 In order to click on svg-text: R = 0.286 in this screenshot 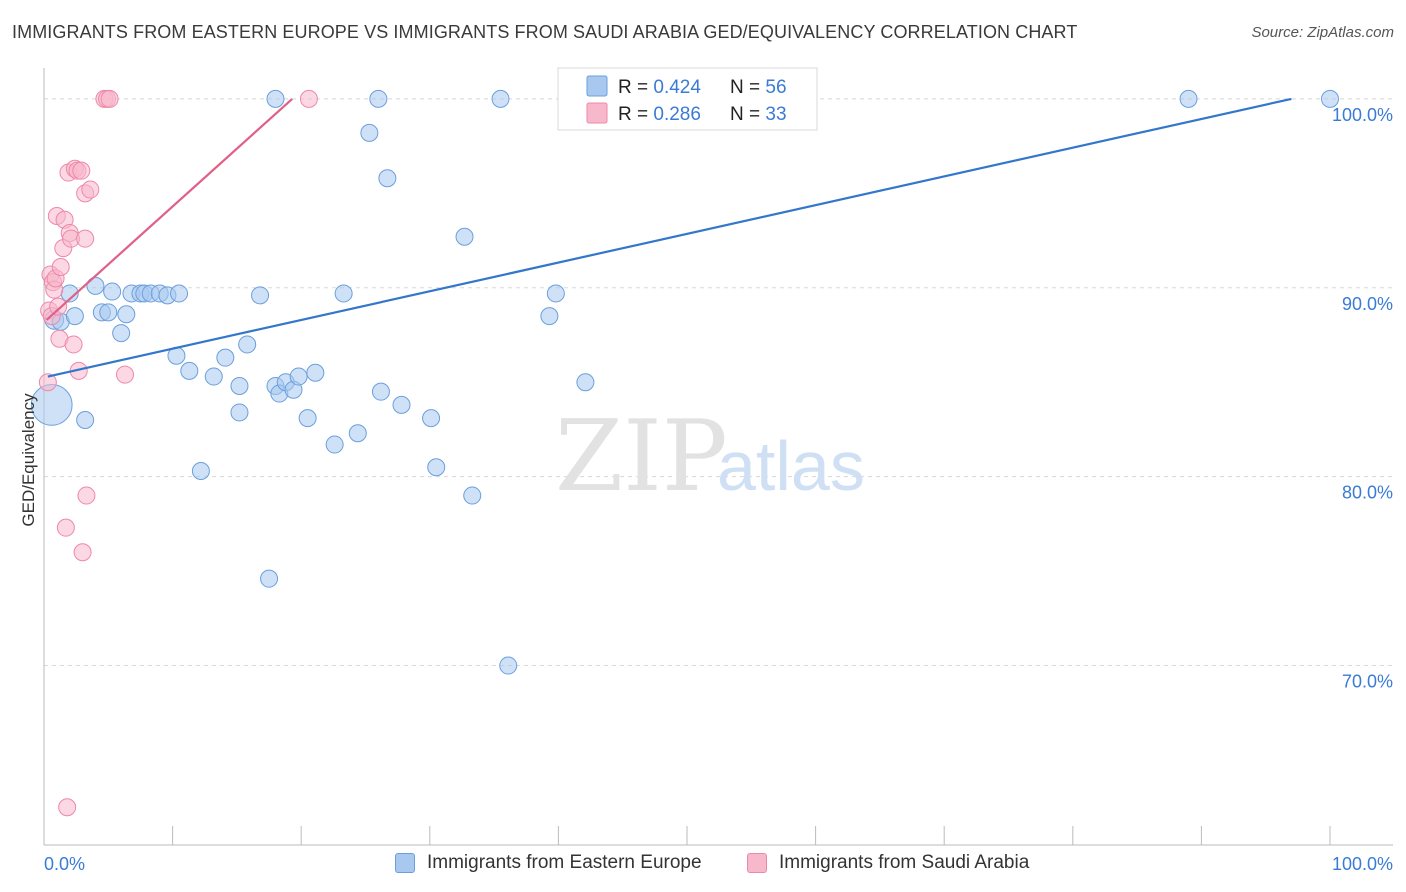, I will do `click(659, 114)`.